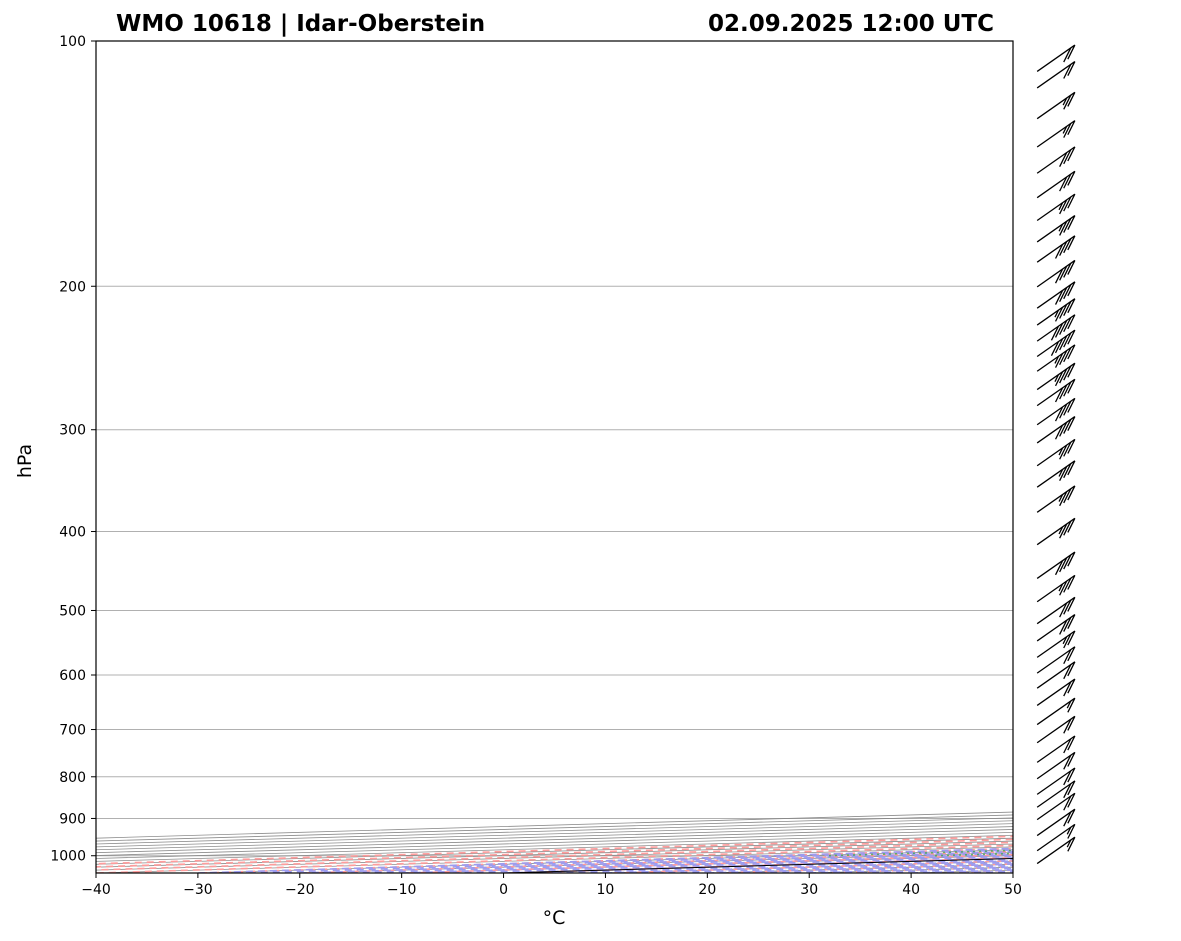  I want to click on y-tick-label: 300, so click(72, 431).